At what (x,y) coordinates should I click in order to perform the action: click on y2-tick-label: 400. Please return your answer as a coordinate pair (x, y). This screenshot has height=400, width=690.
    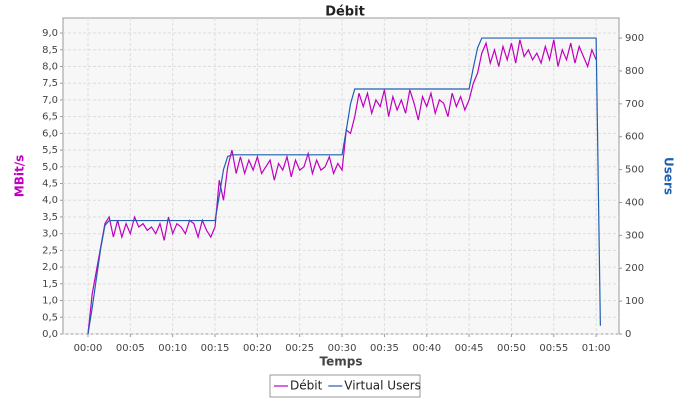
    Looking at the image, I should click on (634, 202).